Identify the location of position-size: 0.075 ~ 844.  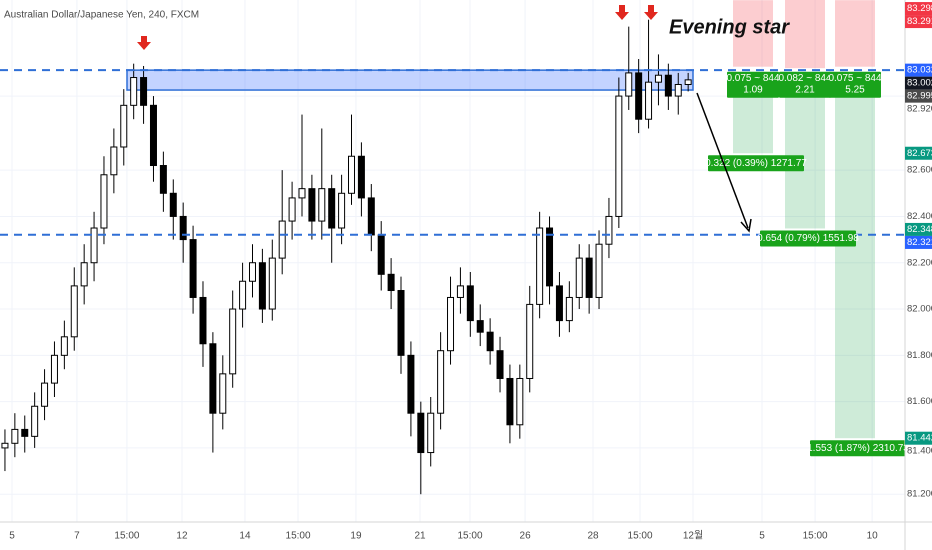
(753, 78).